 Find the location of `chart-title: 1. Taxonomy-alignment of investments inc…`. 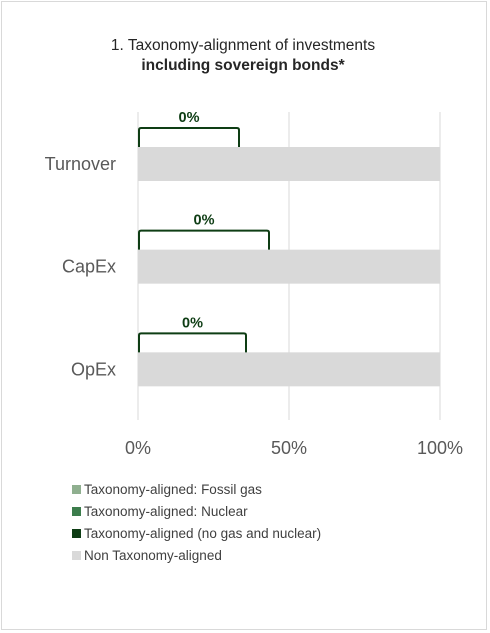

chart-title: 1. Taxonomy-alignment of investments inc… is located at coordinates (243, 56).